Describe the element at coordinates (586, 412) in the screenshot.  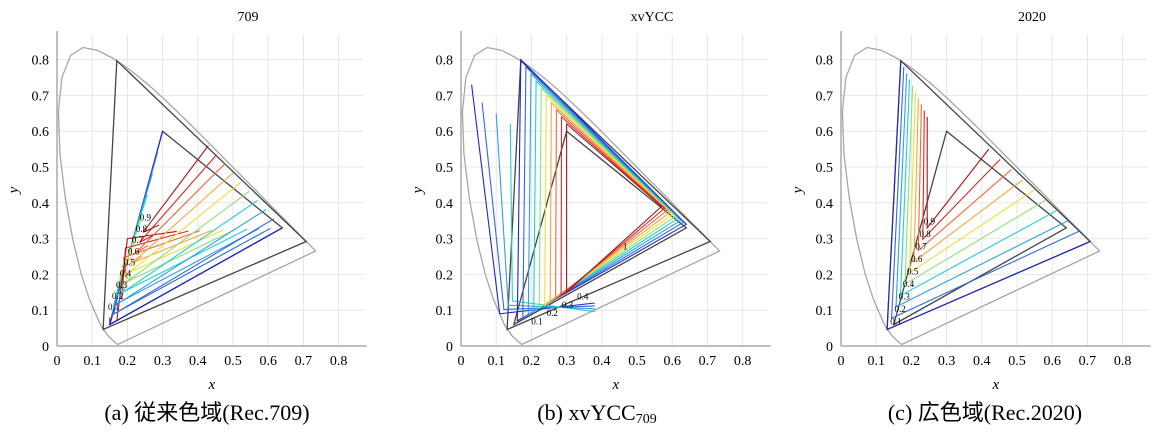
I see `caption-b-label: (b) xvYCC` at that location.